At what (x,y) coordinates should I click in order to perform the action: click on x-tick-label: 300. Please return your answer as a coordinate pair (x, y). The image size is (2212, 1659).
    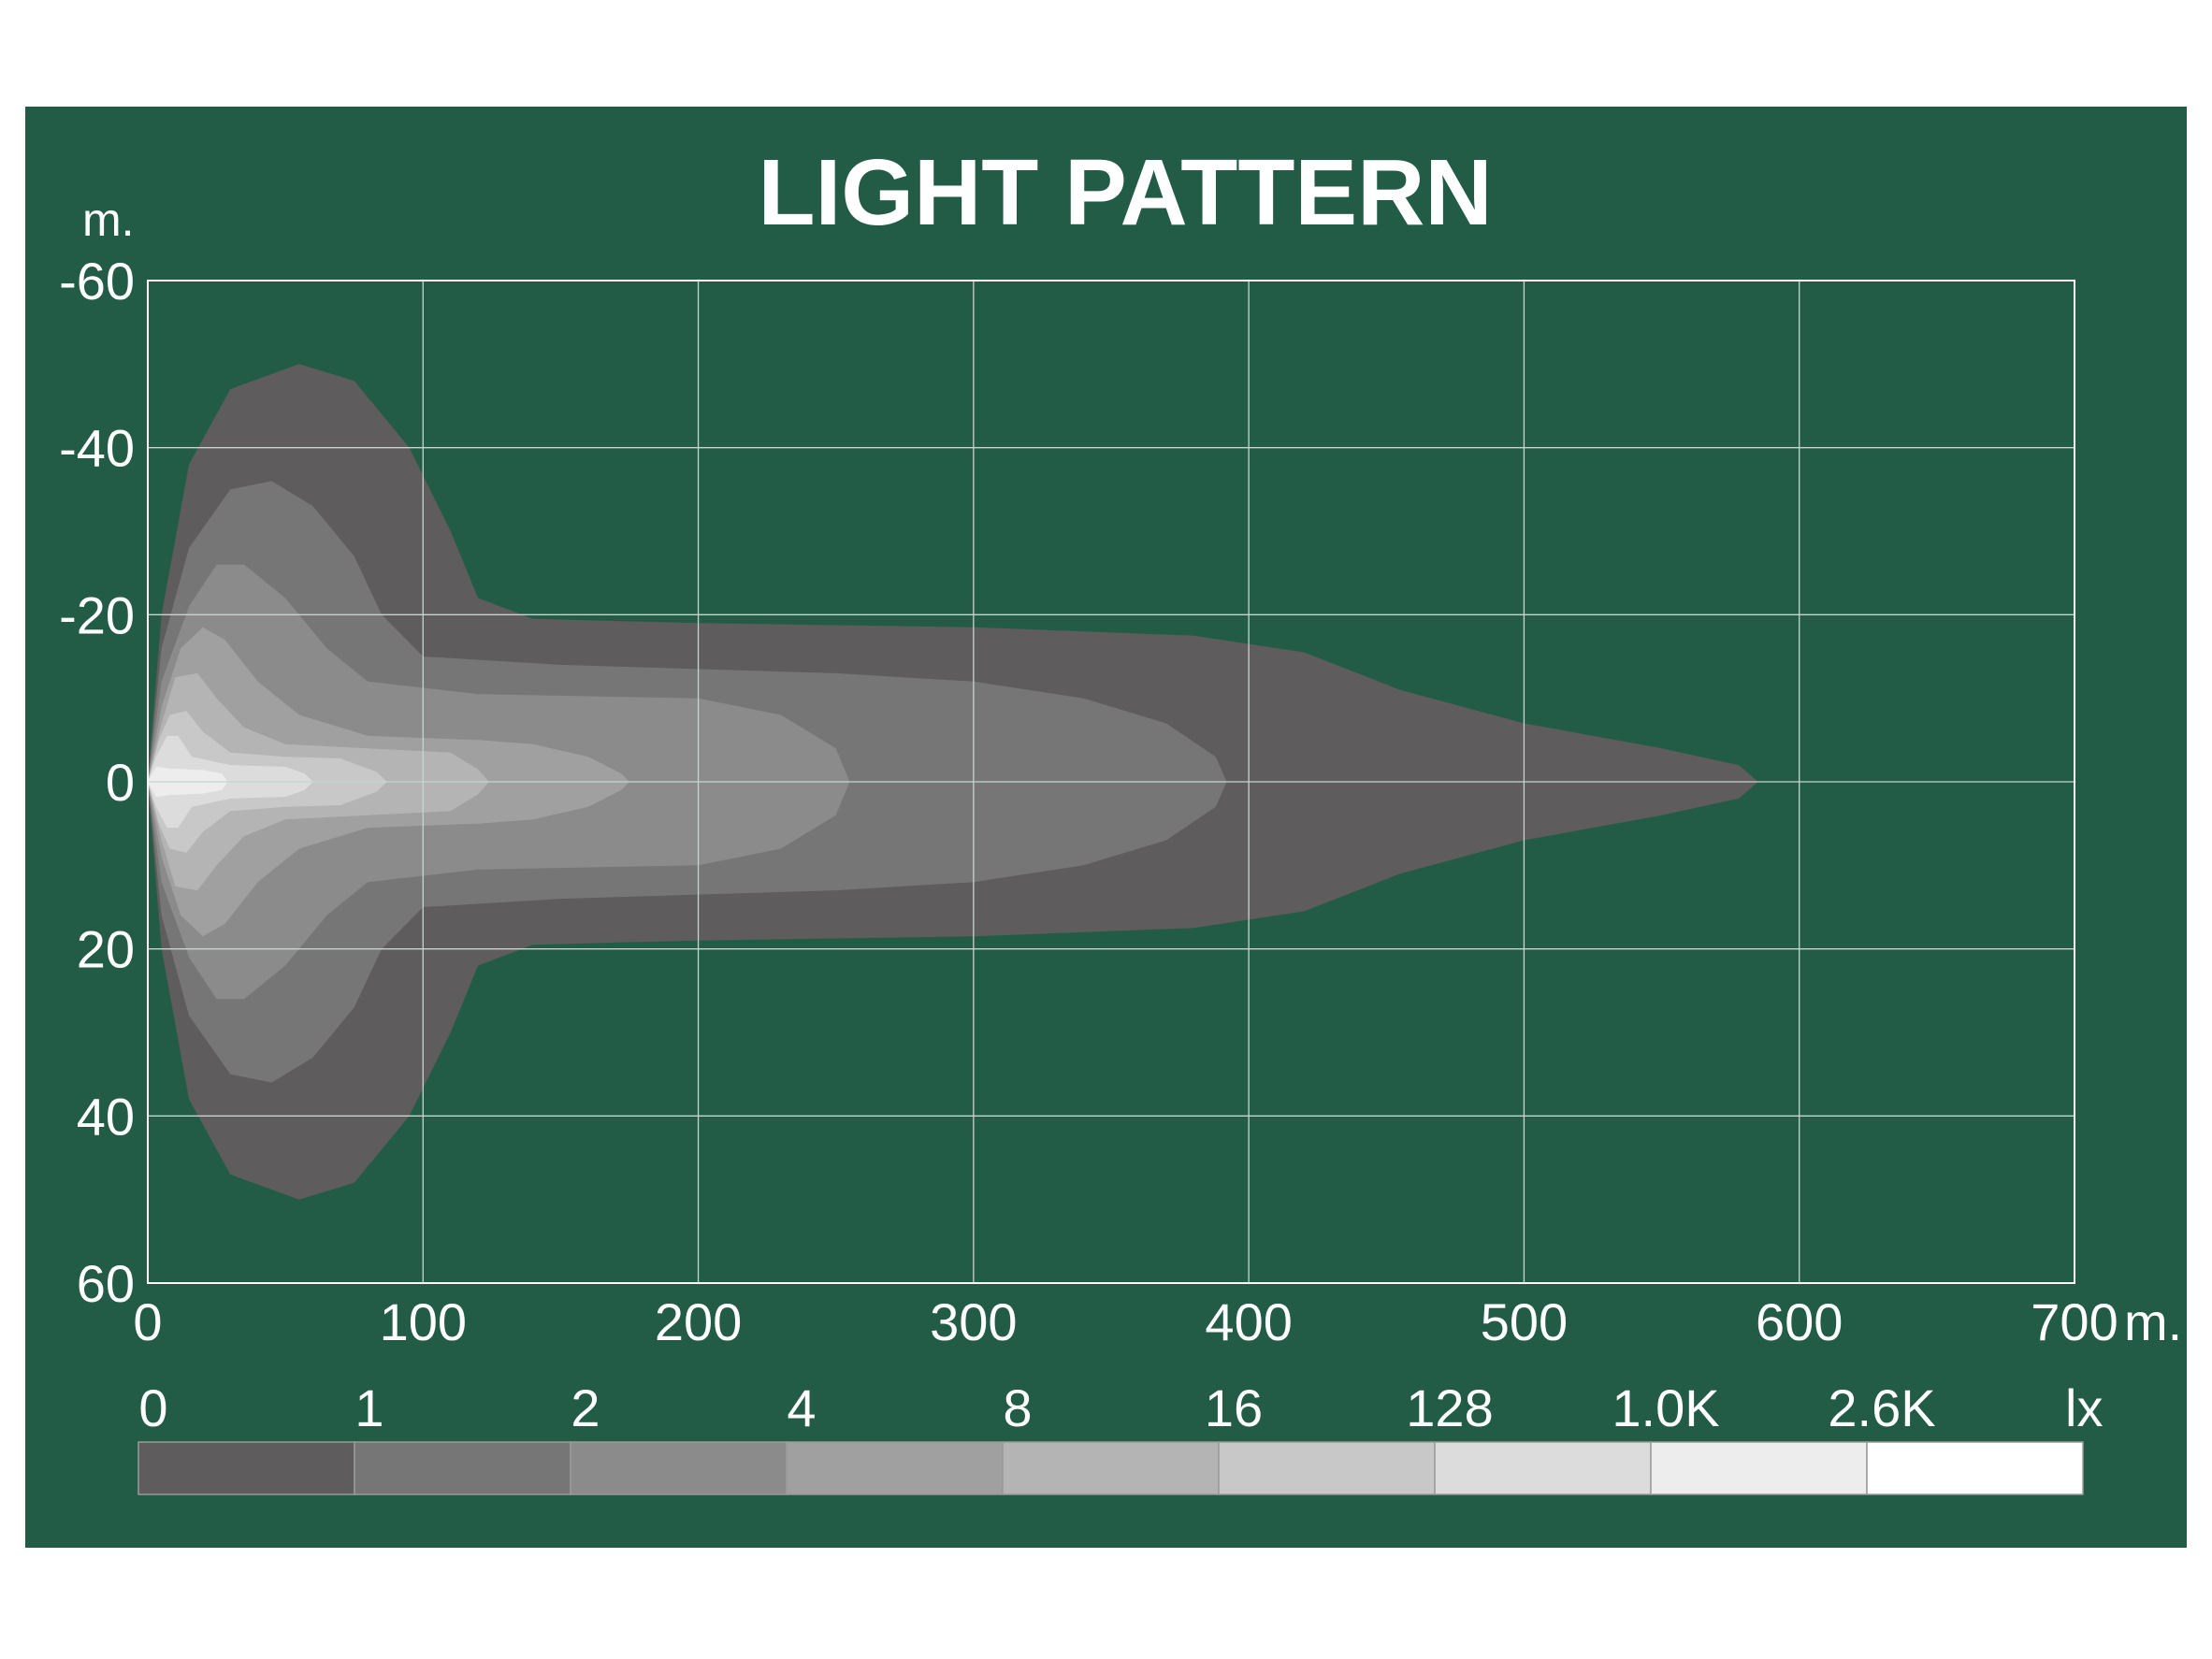
    Looking at the image, I should click on (974, 1321).